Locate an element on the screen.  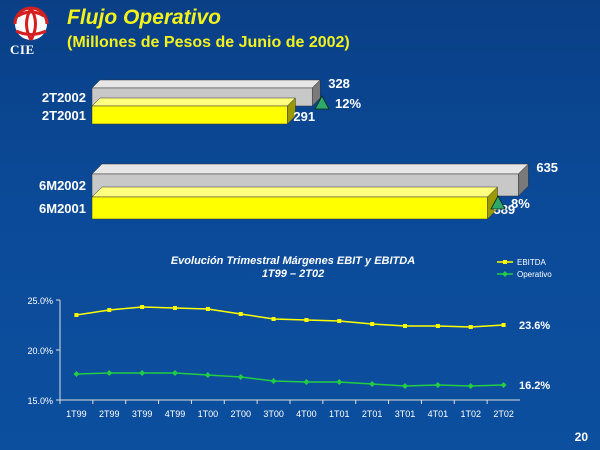
x-tick-label: 4T01 is located at coordinates (438, 414).